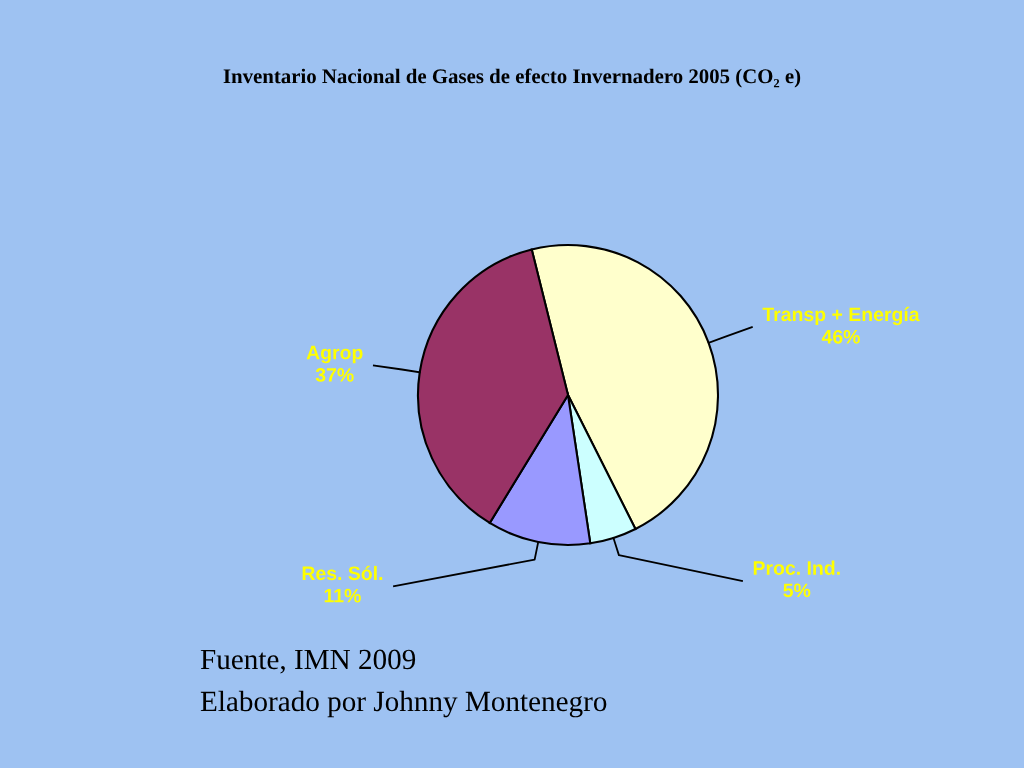 The height and width of the screenshot is (768, 1024). Describe the element at coordinates (342, 573) in the screenshot. I see `slice-label: Res. Sól.` at that location.